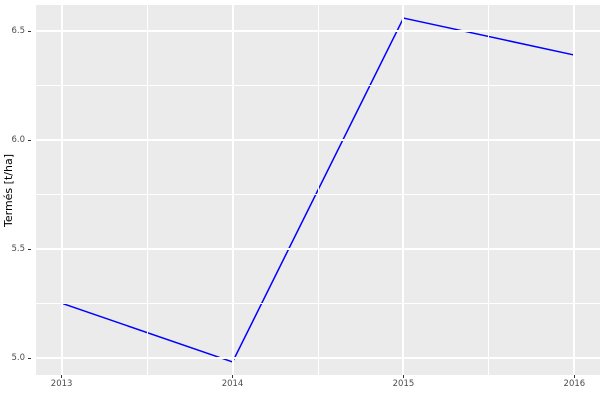 This screenshot has height=400, width=600. I want to click on y-axis-ticks: 5.0 5.5 6.0 6.5, so click(15, 200).